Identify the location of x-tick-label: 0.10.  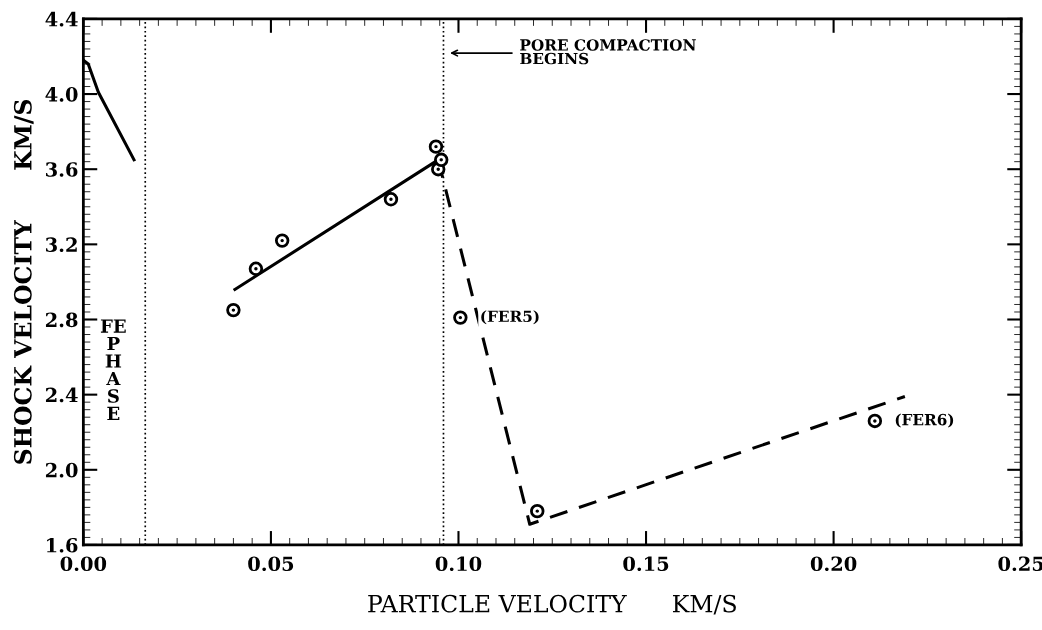
(458, 564).